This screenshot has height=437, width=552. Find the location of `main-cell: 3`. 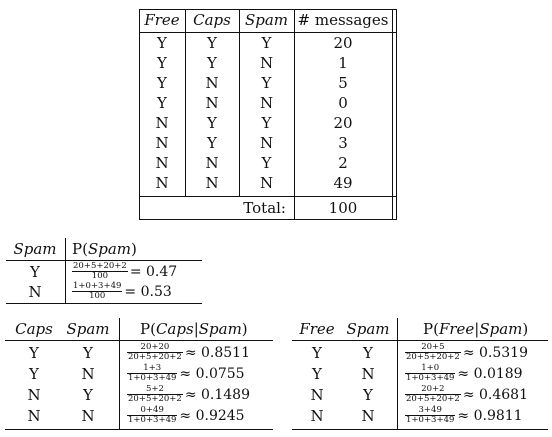

main-cell: 3 is located at coordinates (343, 143).